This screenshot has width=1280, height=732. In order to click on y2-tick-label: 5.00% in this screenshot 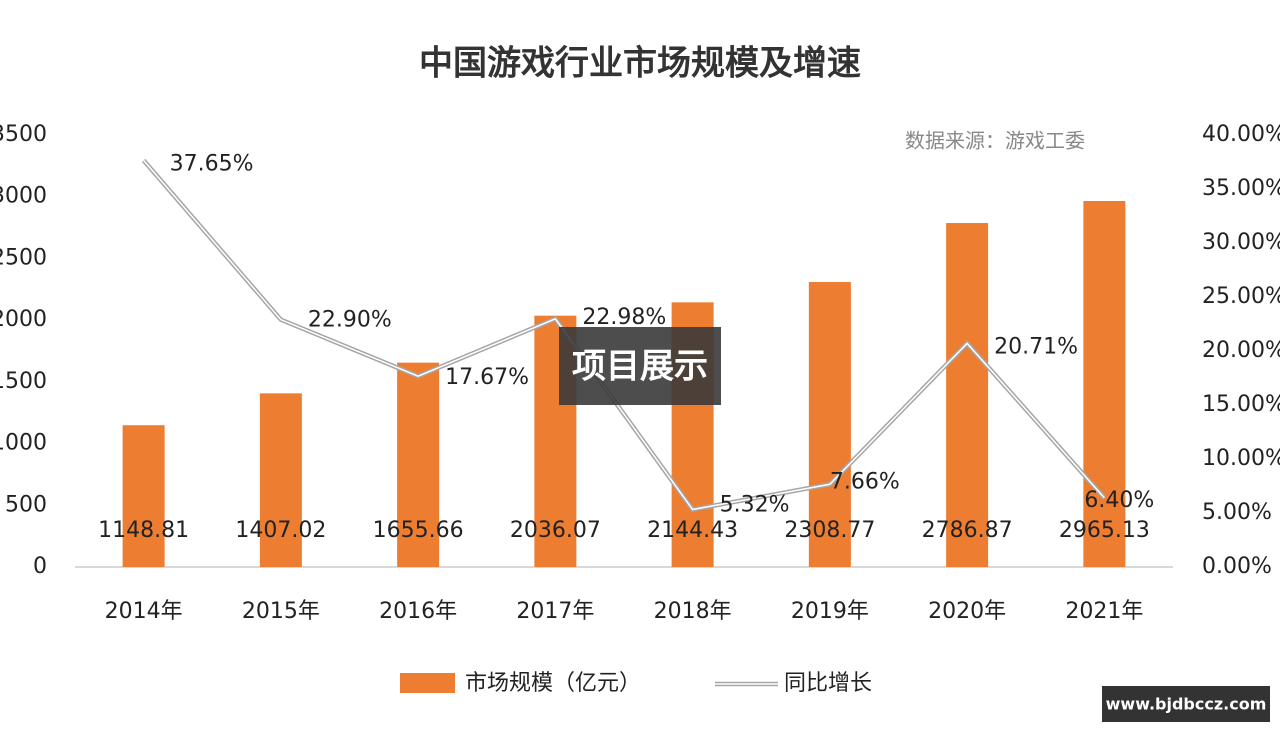, I will do `click(1237, 512)`.